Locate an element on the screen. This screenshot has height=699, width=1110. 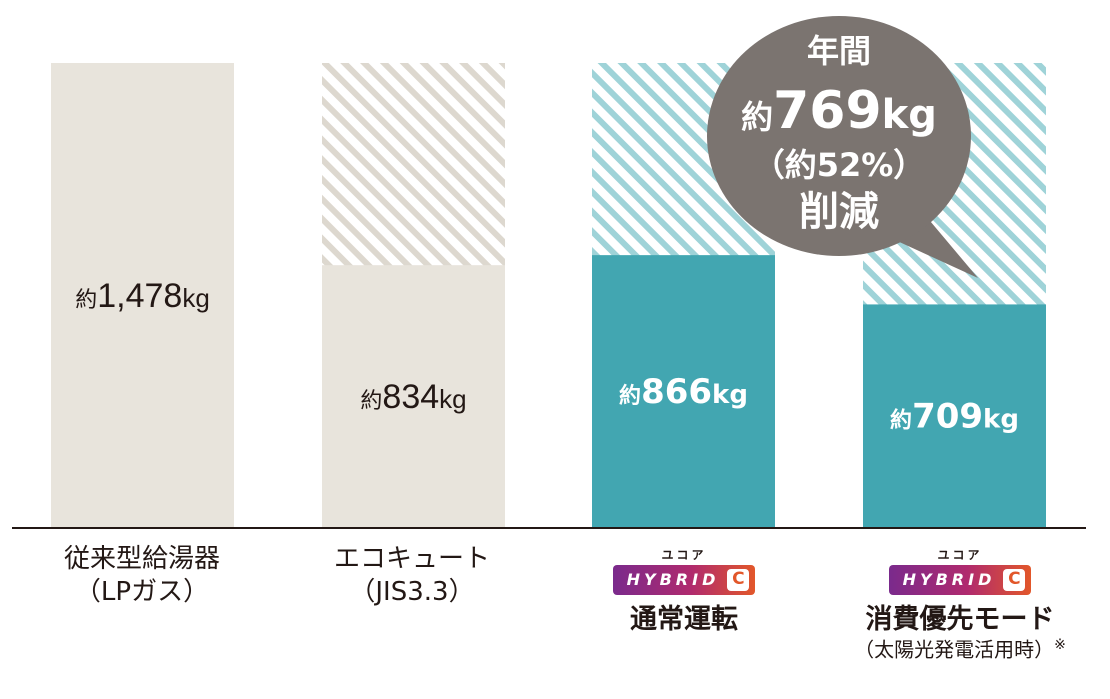
category-line-2: （JIS3.3） is located at coordinates (412, 591).